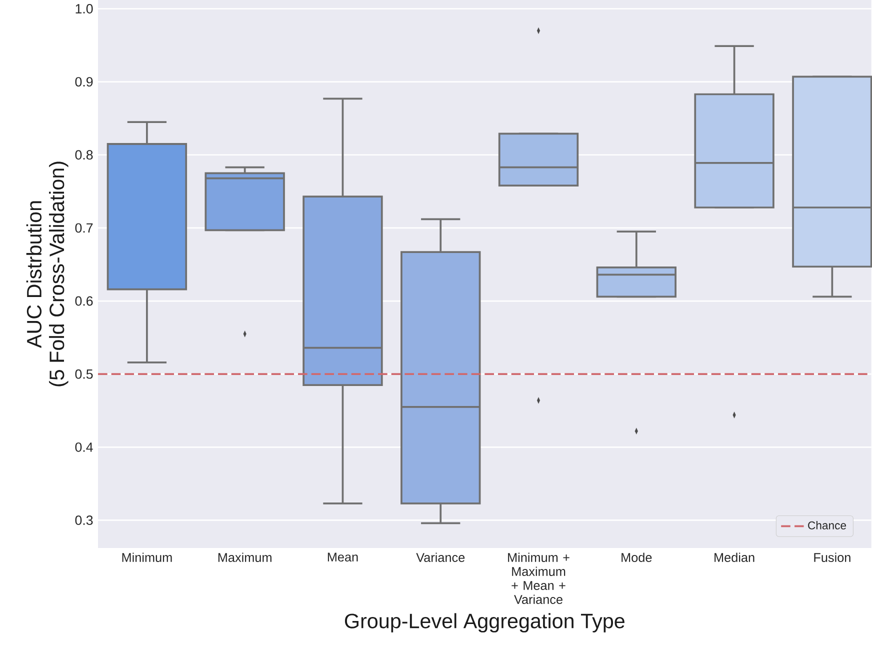 This screenshot has height=648, width=872. Describe the element at coordinates (84, 520) in the screenshot. I see `y-tick-label: 0.3` at that location.